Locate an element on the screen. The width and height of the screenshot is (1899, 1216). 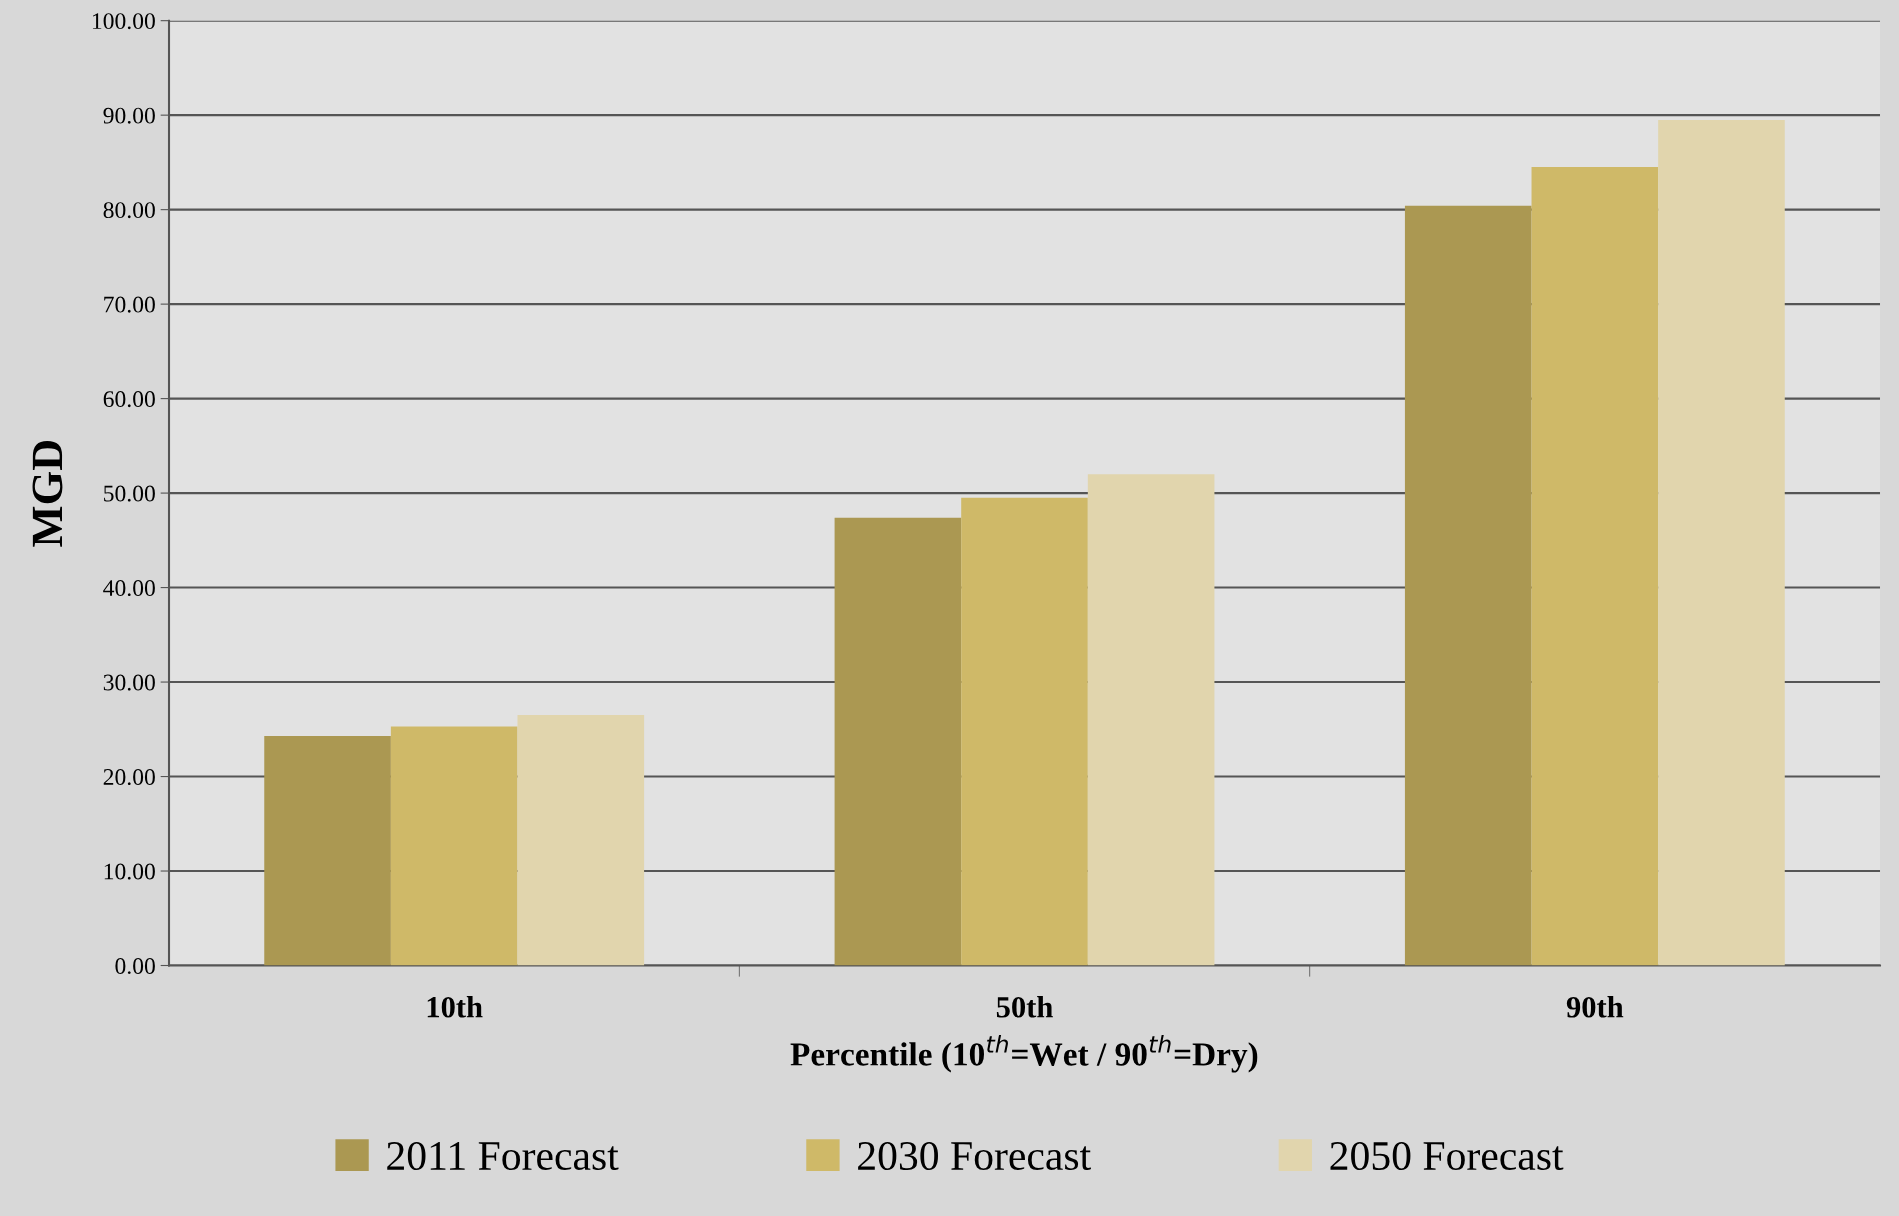
x-tick-label: 10th is located at coordinates (455, 1007).